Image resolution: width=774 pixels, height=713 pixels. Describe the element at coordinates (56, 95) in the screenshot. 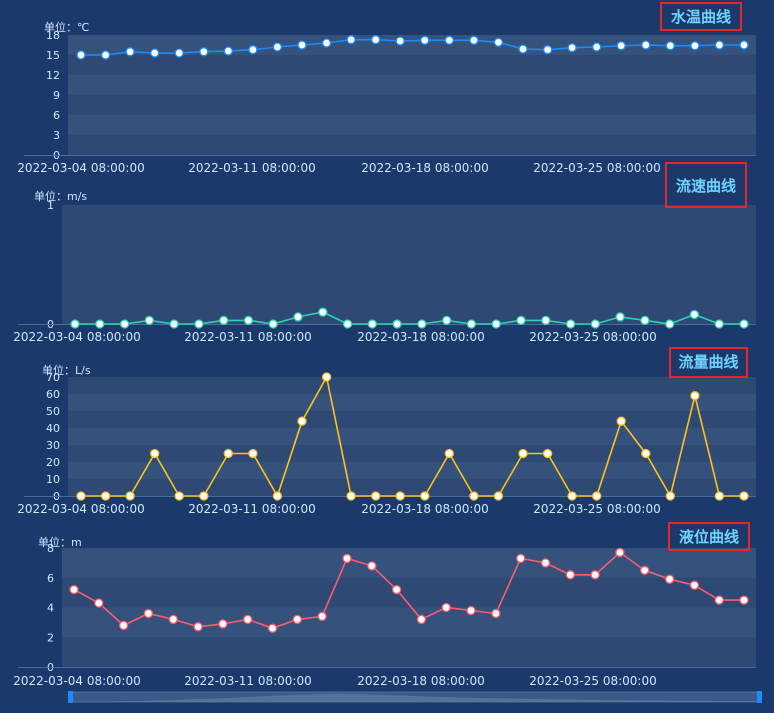

I see `y-tick-label: 9` at that location.